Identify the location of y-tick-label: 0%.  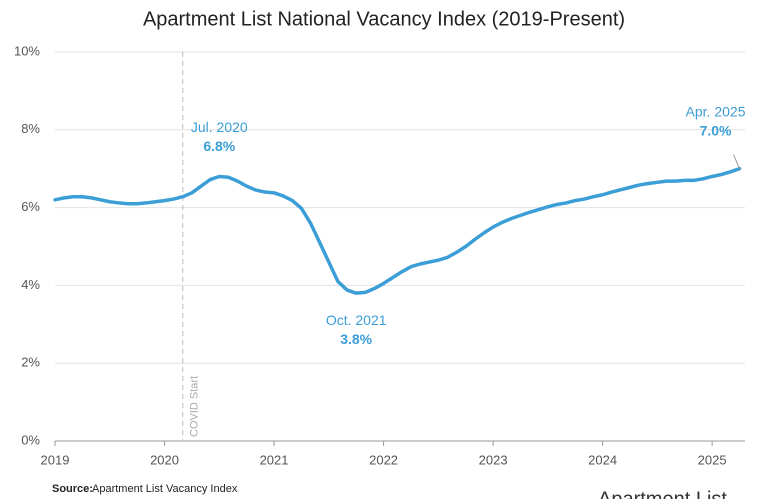
(30, 439).